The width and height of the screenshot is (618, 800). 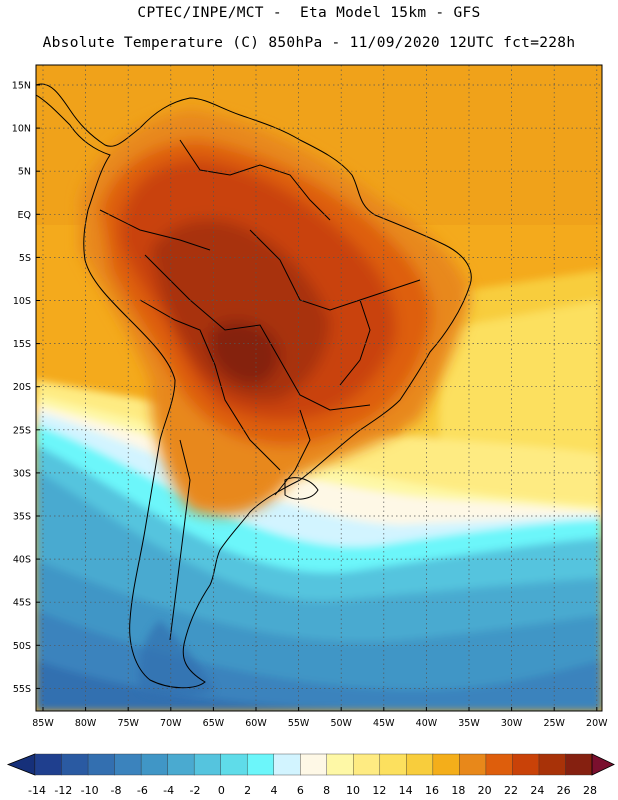 What do you see at coordinates (603, 764) in the screenshot?
I see `colorbar-over-arrow` at bounding box center [603, 764].